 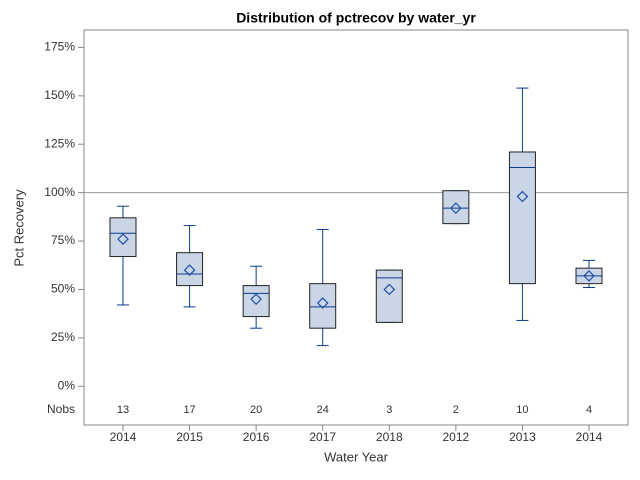 What do you see at coordinates (189, 437) in the screenshot?
I see `x-tick-label: 2015` at bounding box center [189, 437].